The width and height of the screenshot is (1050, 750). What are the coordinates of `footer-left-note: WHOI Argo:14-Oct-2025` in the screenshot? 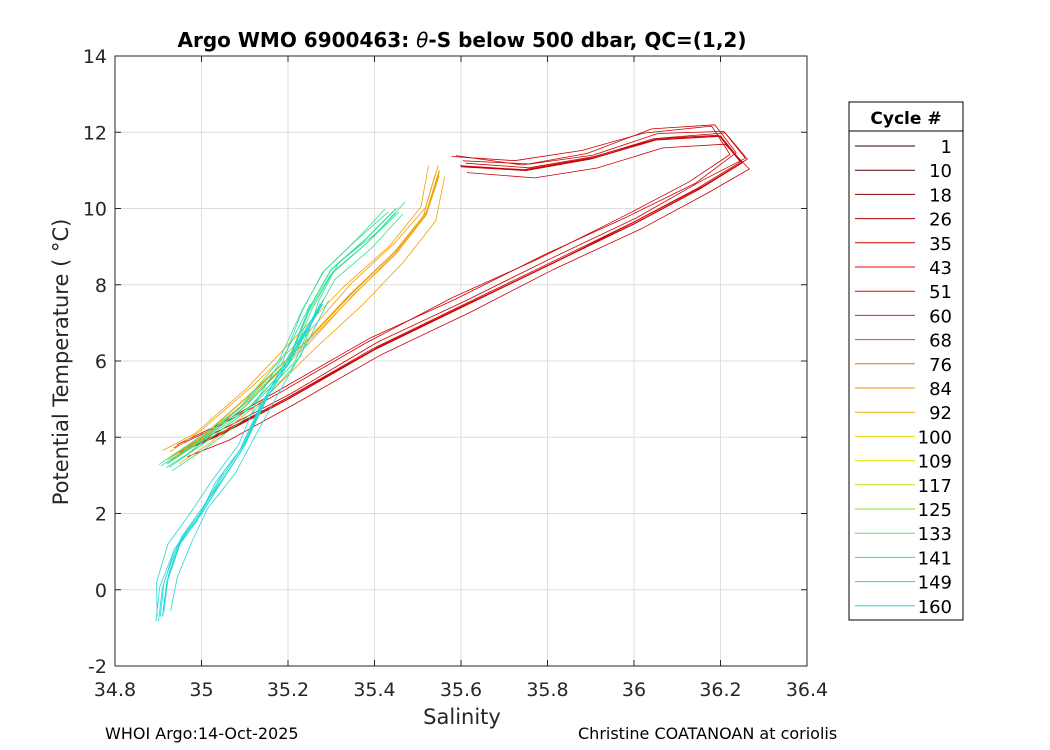 It's located at (202, 733).